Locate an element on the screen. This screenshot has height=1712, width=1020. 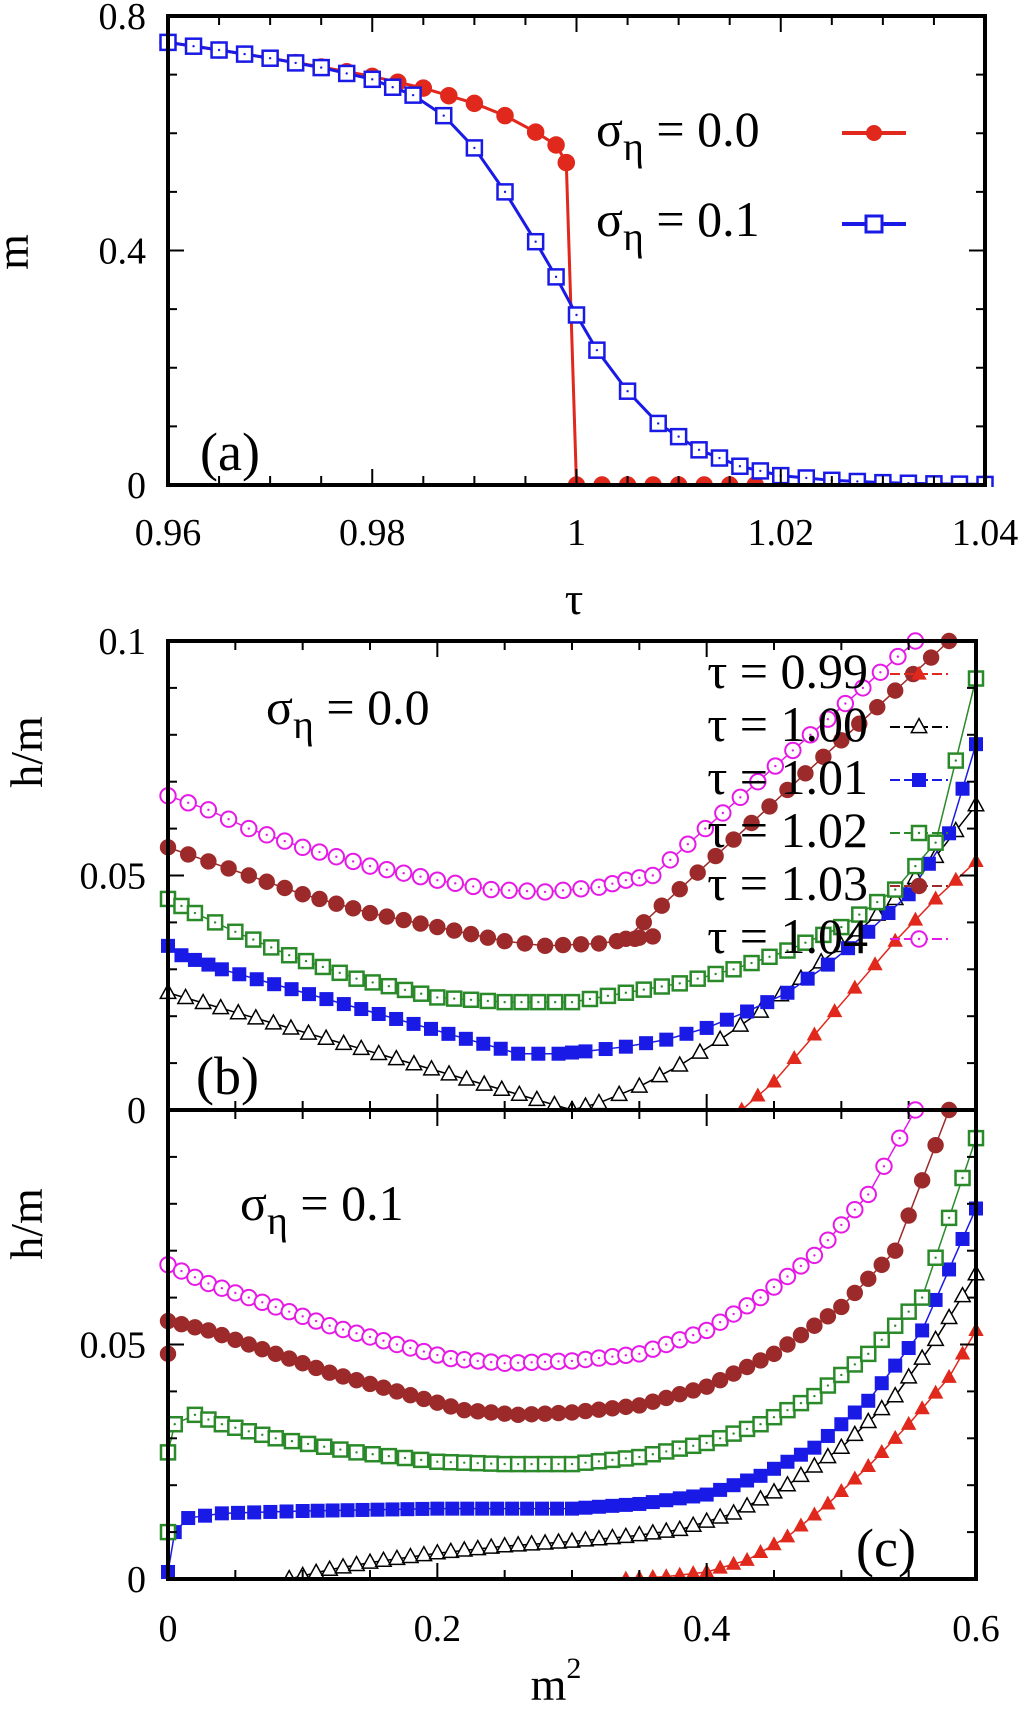
panel-c-series-3-point-30-dot is located at coordinates (585, 1462).